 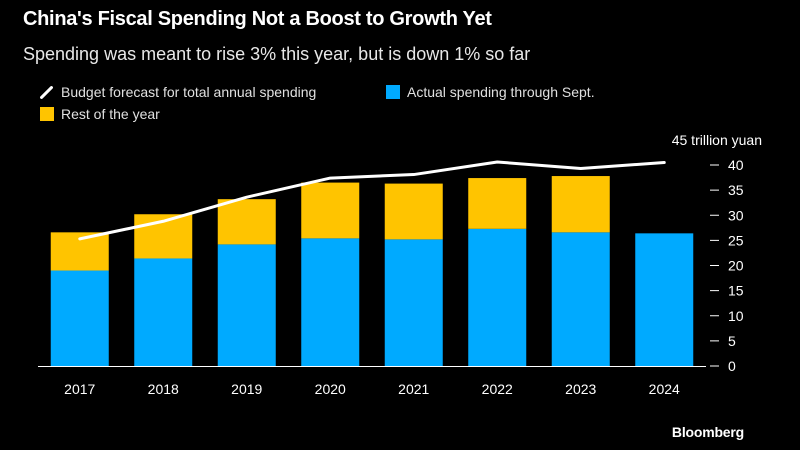 I want to click on legend-item-actual: Actual spending through Sept., so click(x=490, y=92).